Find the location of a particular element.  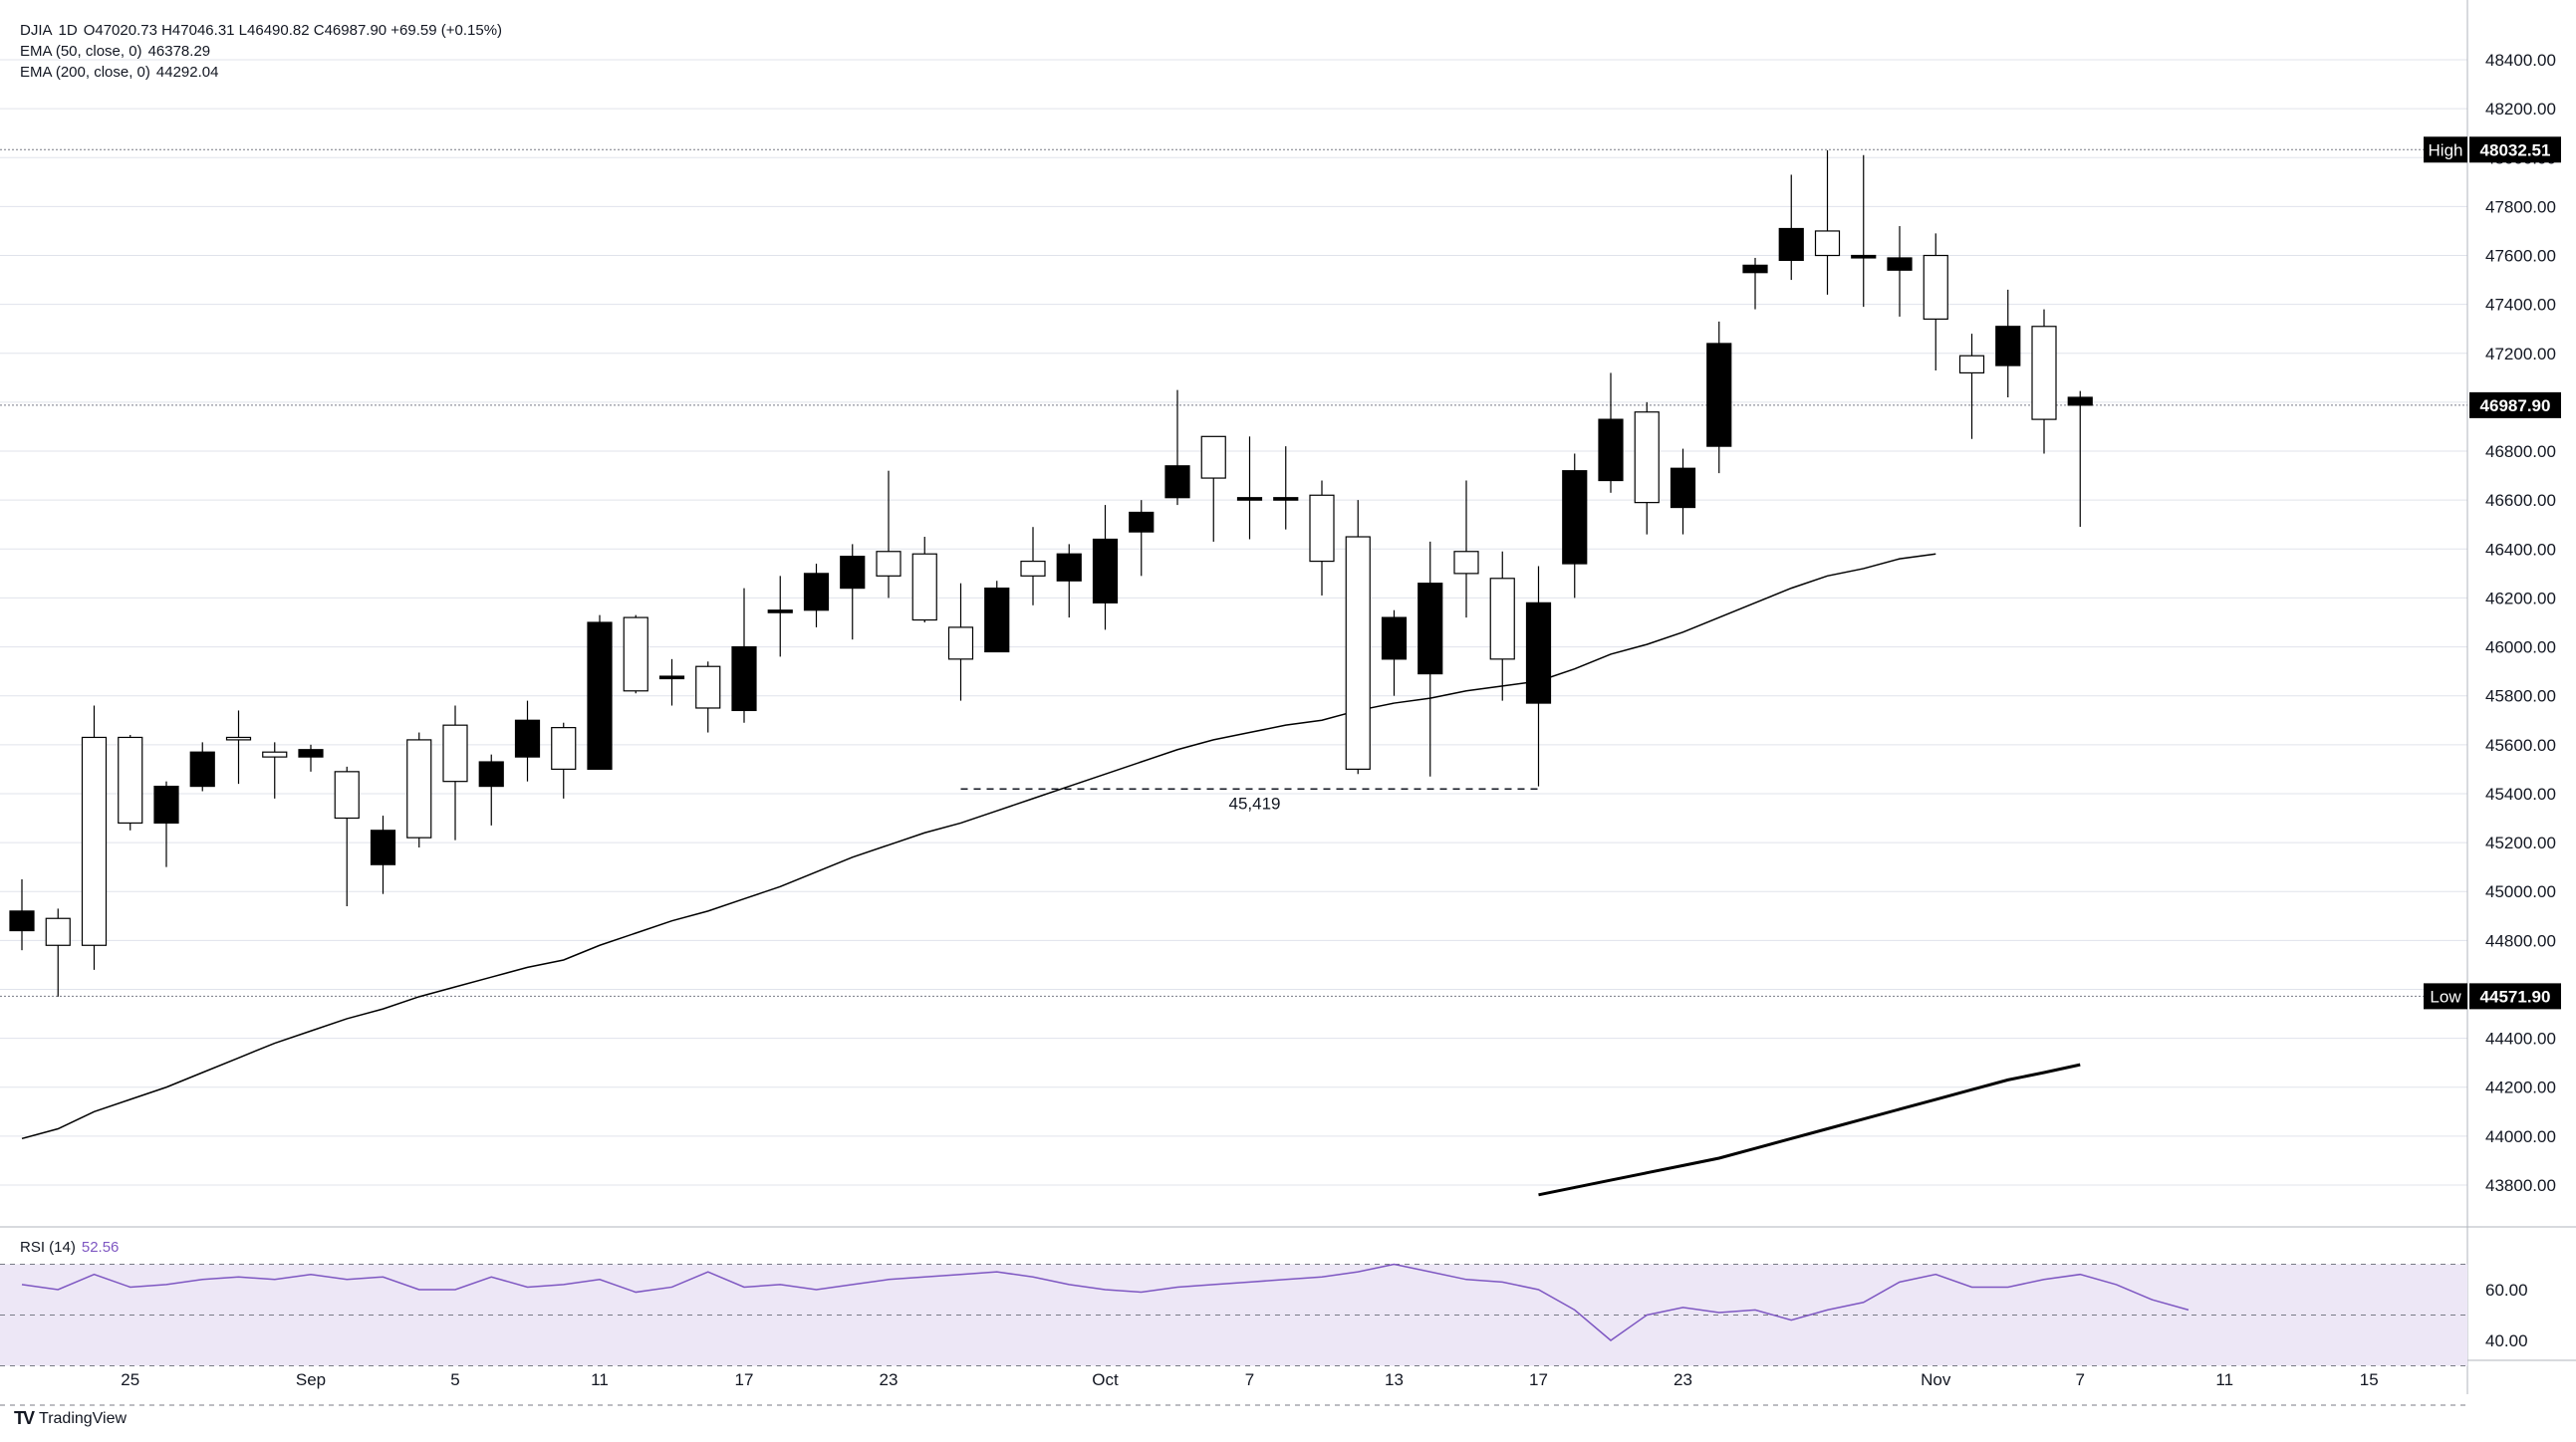

tradingview-logo-icon: TV is located at coordinates (24, 1418).